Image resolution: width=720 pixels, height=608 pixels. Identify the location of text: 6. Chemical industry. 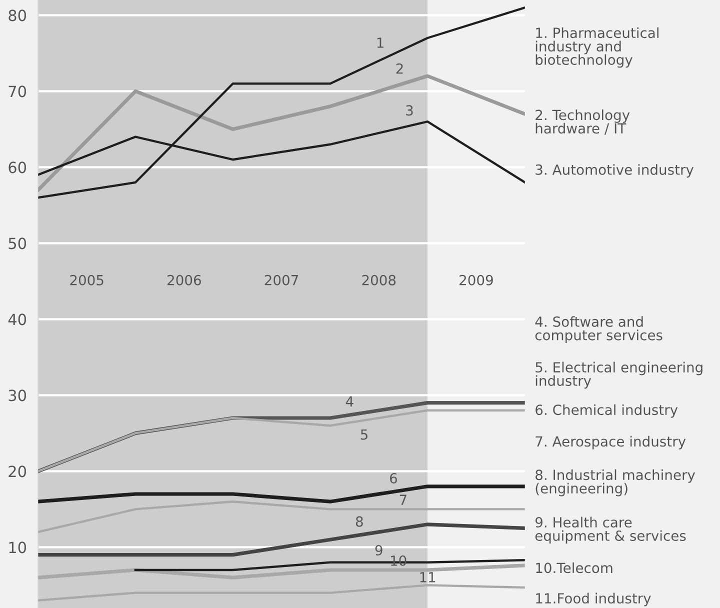
(607, 411).